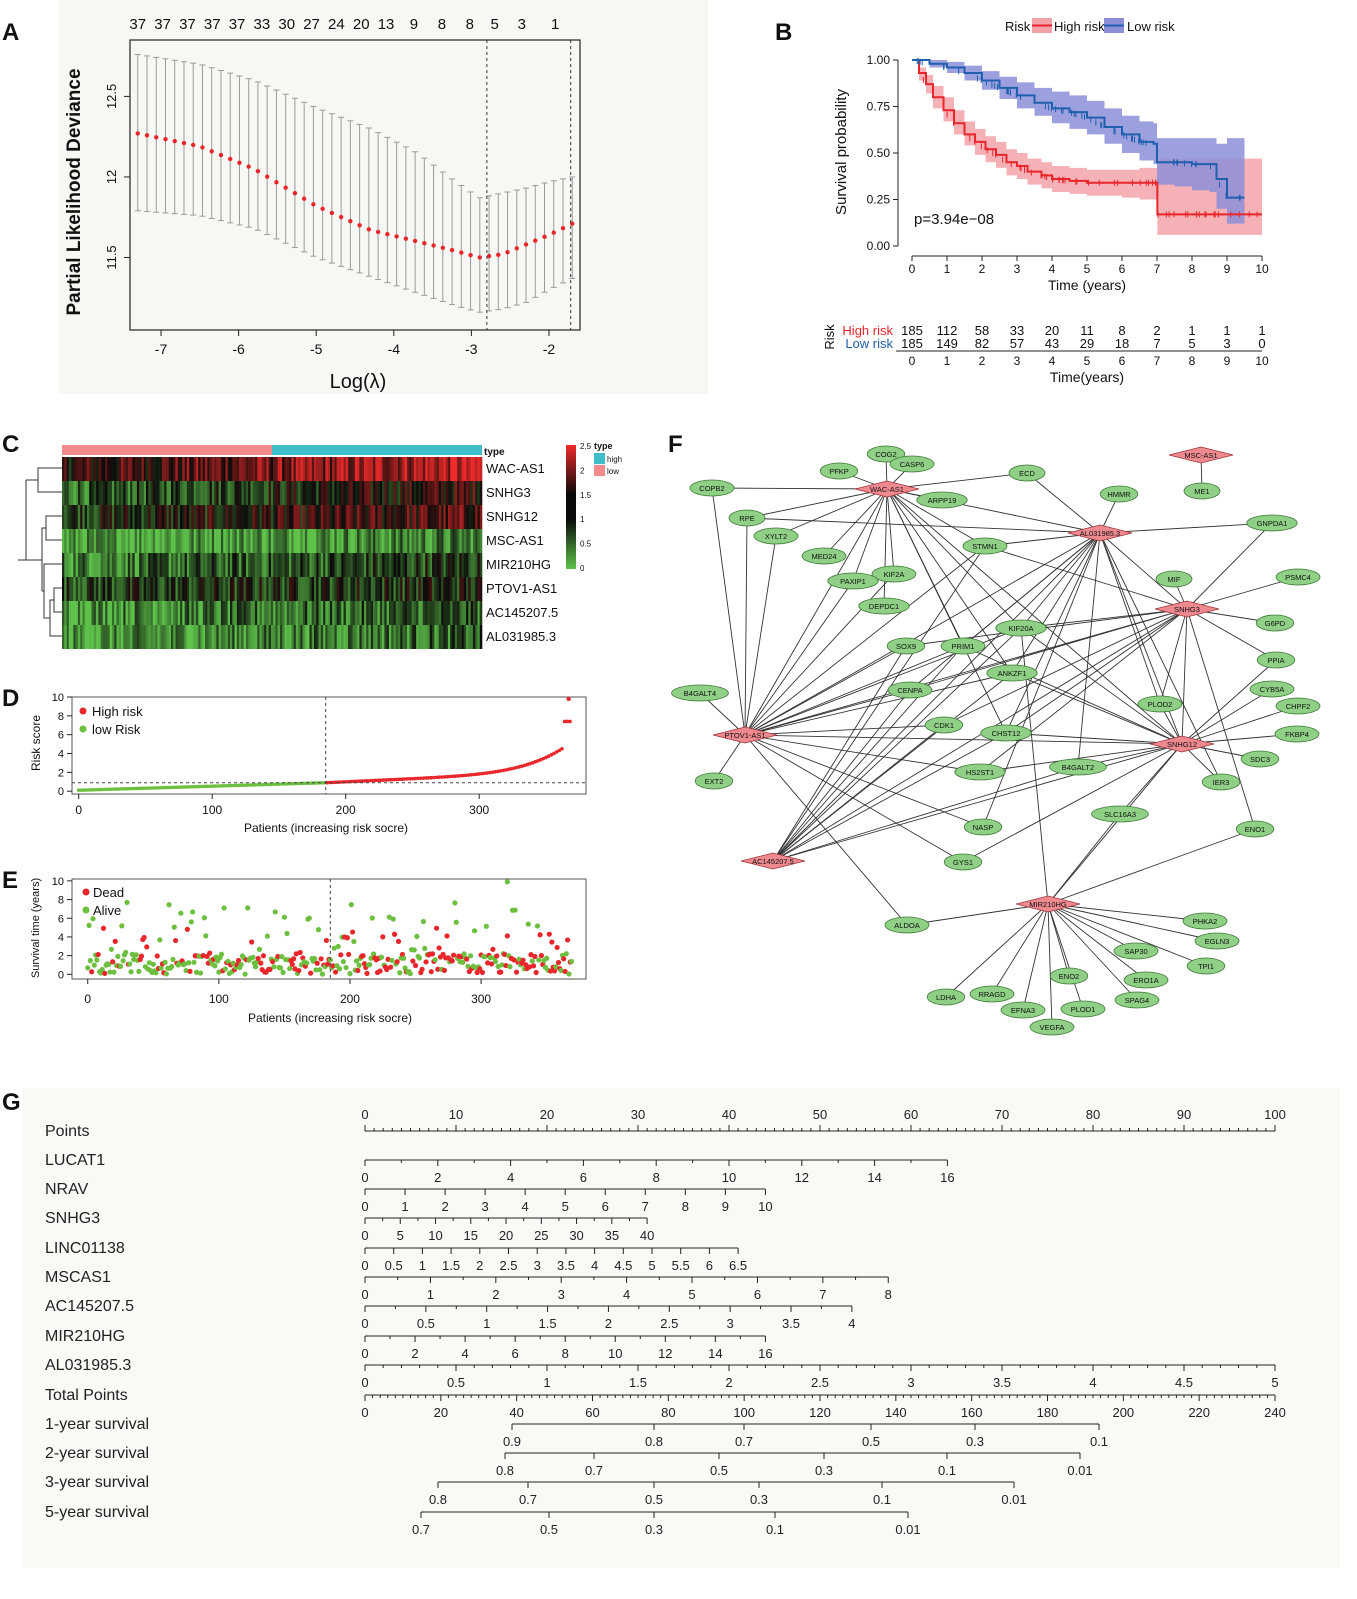  Describe the element at coordinates (675, 444) in the screenshot. I see `panel-label-f: F` at that location.